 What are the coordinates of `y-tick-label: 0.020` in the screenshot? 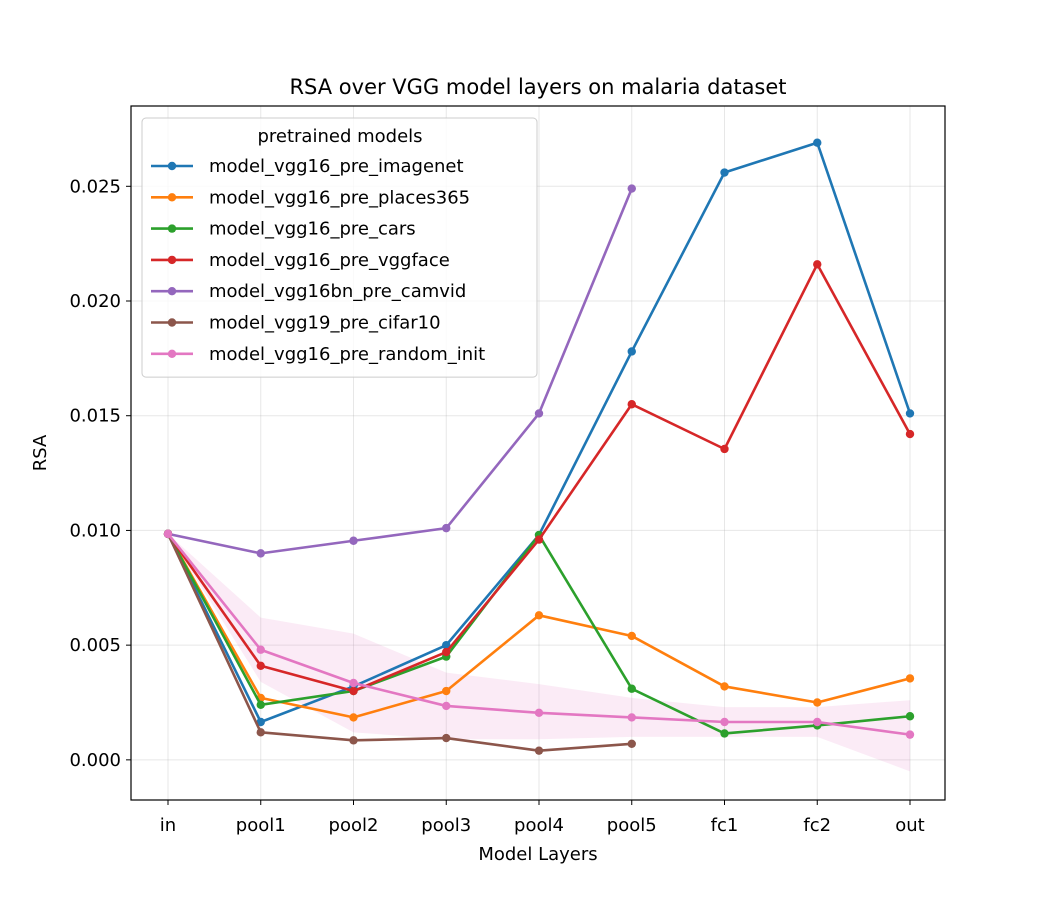 It's located at (95, 301).